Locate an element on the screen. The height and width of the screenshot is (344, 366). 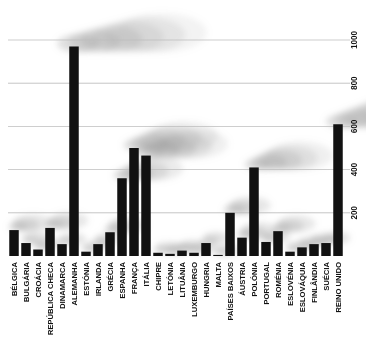
y-tick-label: 600 is located at coordinates (354, 126).